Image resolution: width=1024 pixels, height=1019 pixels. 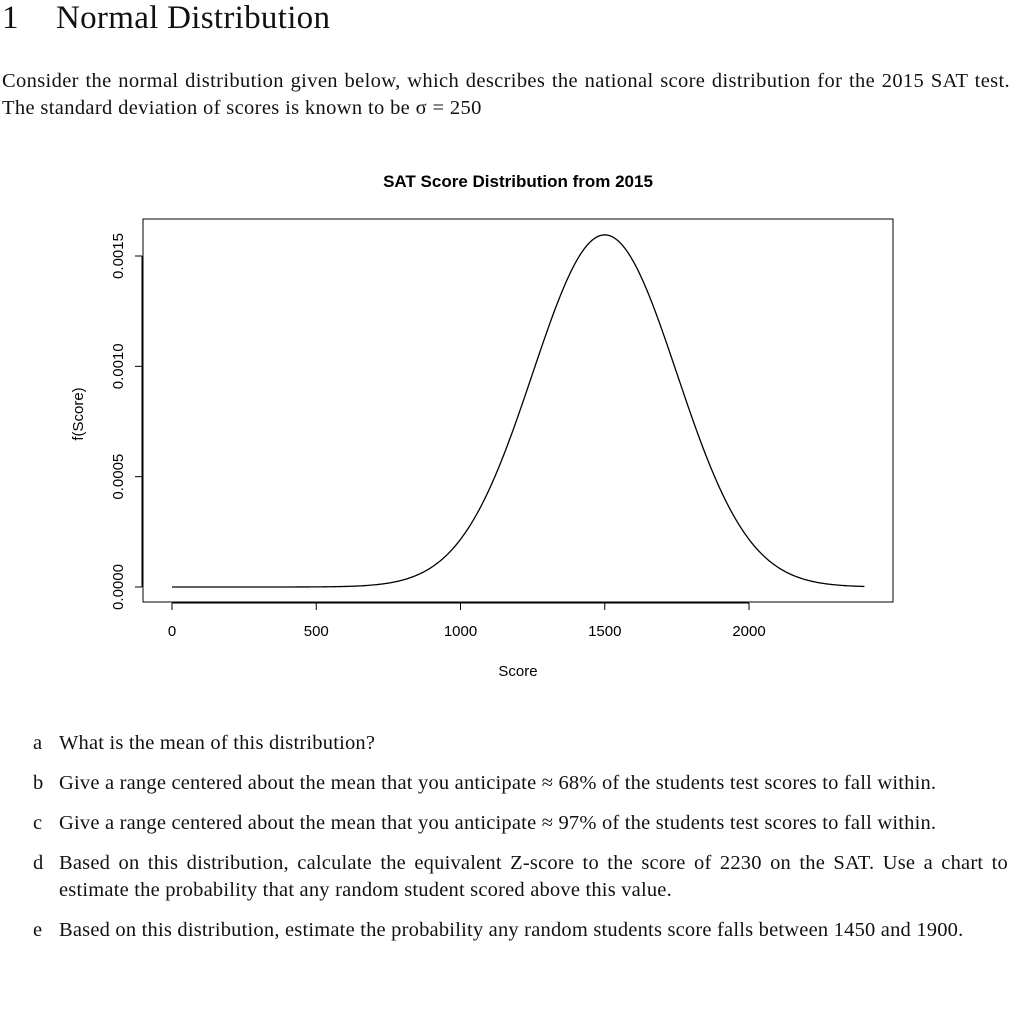 What do you see at coordinates (519, 743) in the screenshot?
I see `question-item: a What is the mean of this distribution?` at bounding box center [519, 743].